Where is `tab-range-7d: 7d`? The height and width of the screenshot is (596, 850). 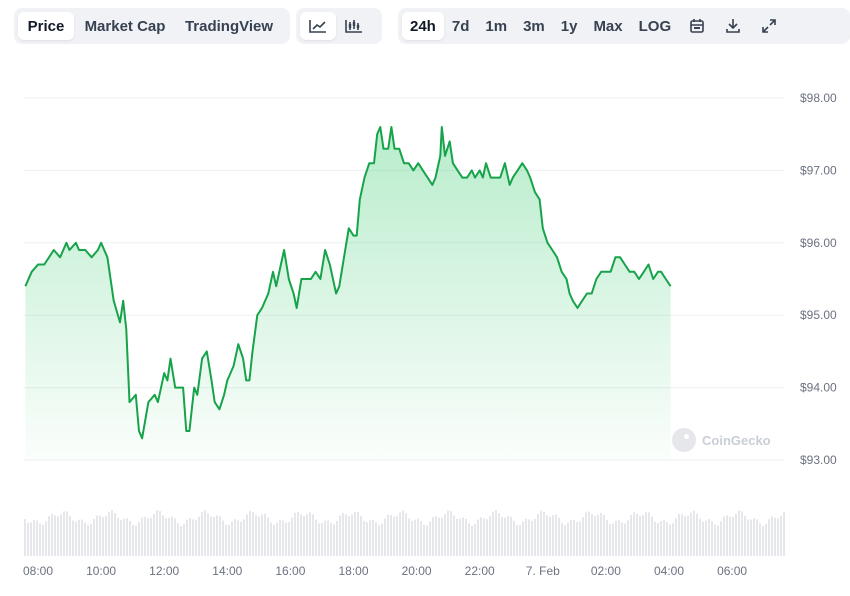 tab-range-7d: 7d is located at coordinates (460, 26).